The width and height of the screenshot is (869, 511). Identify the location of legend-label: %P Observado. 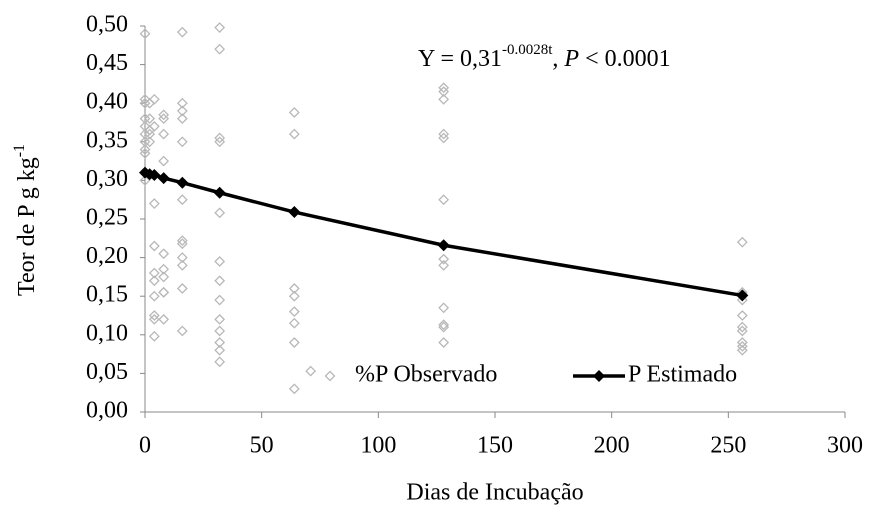
(426, 375).